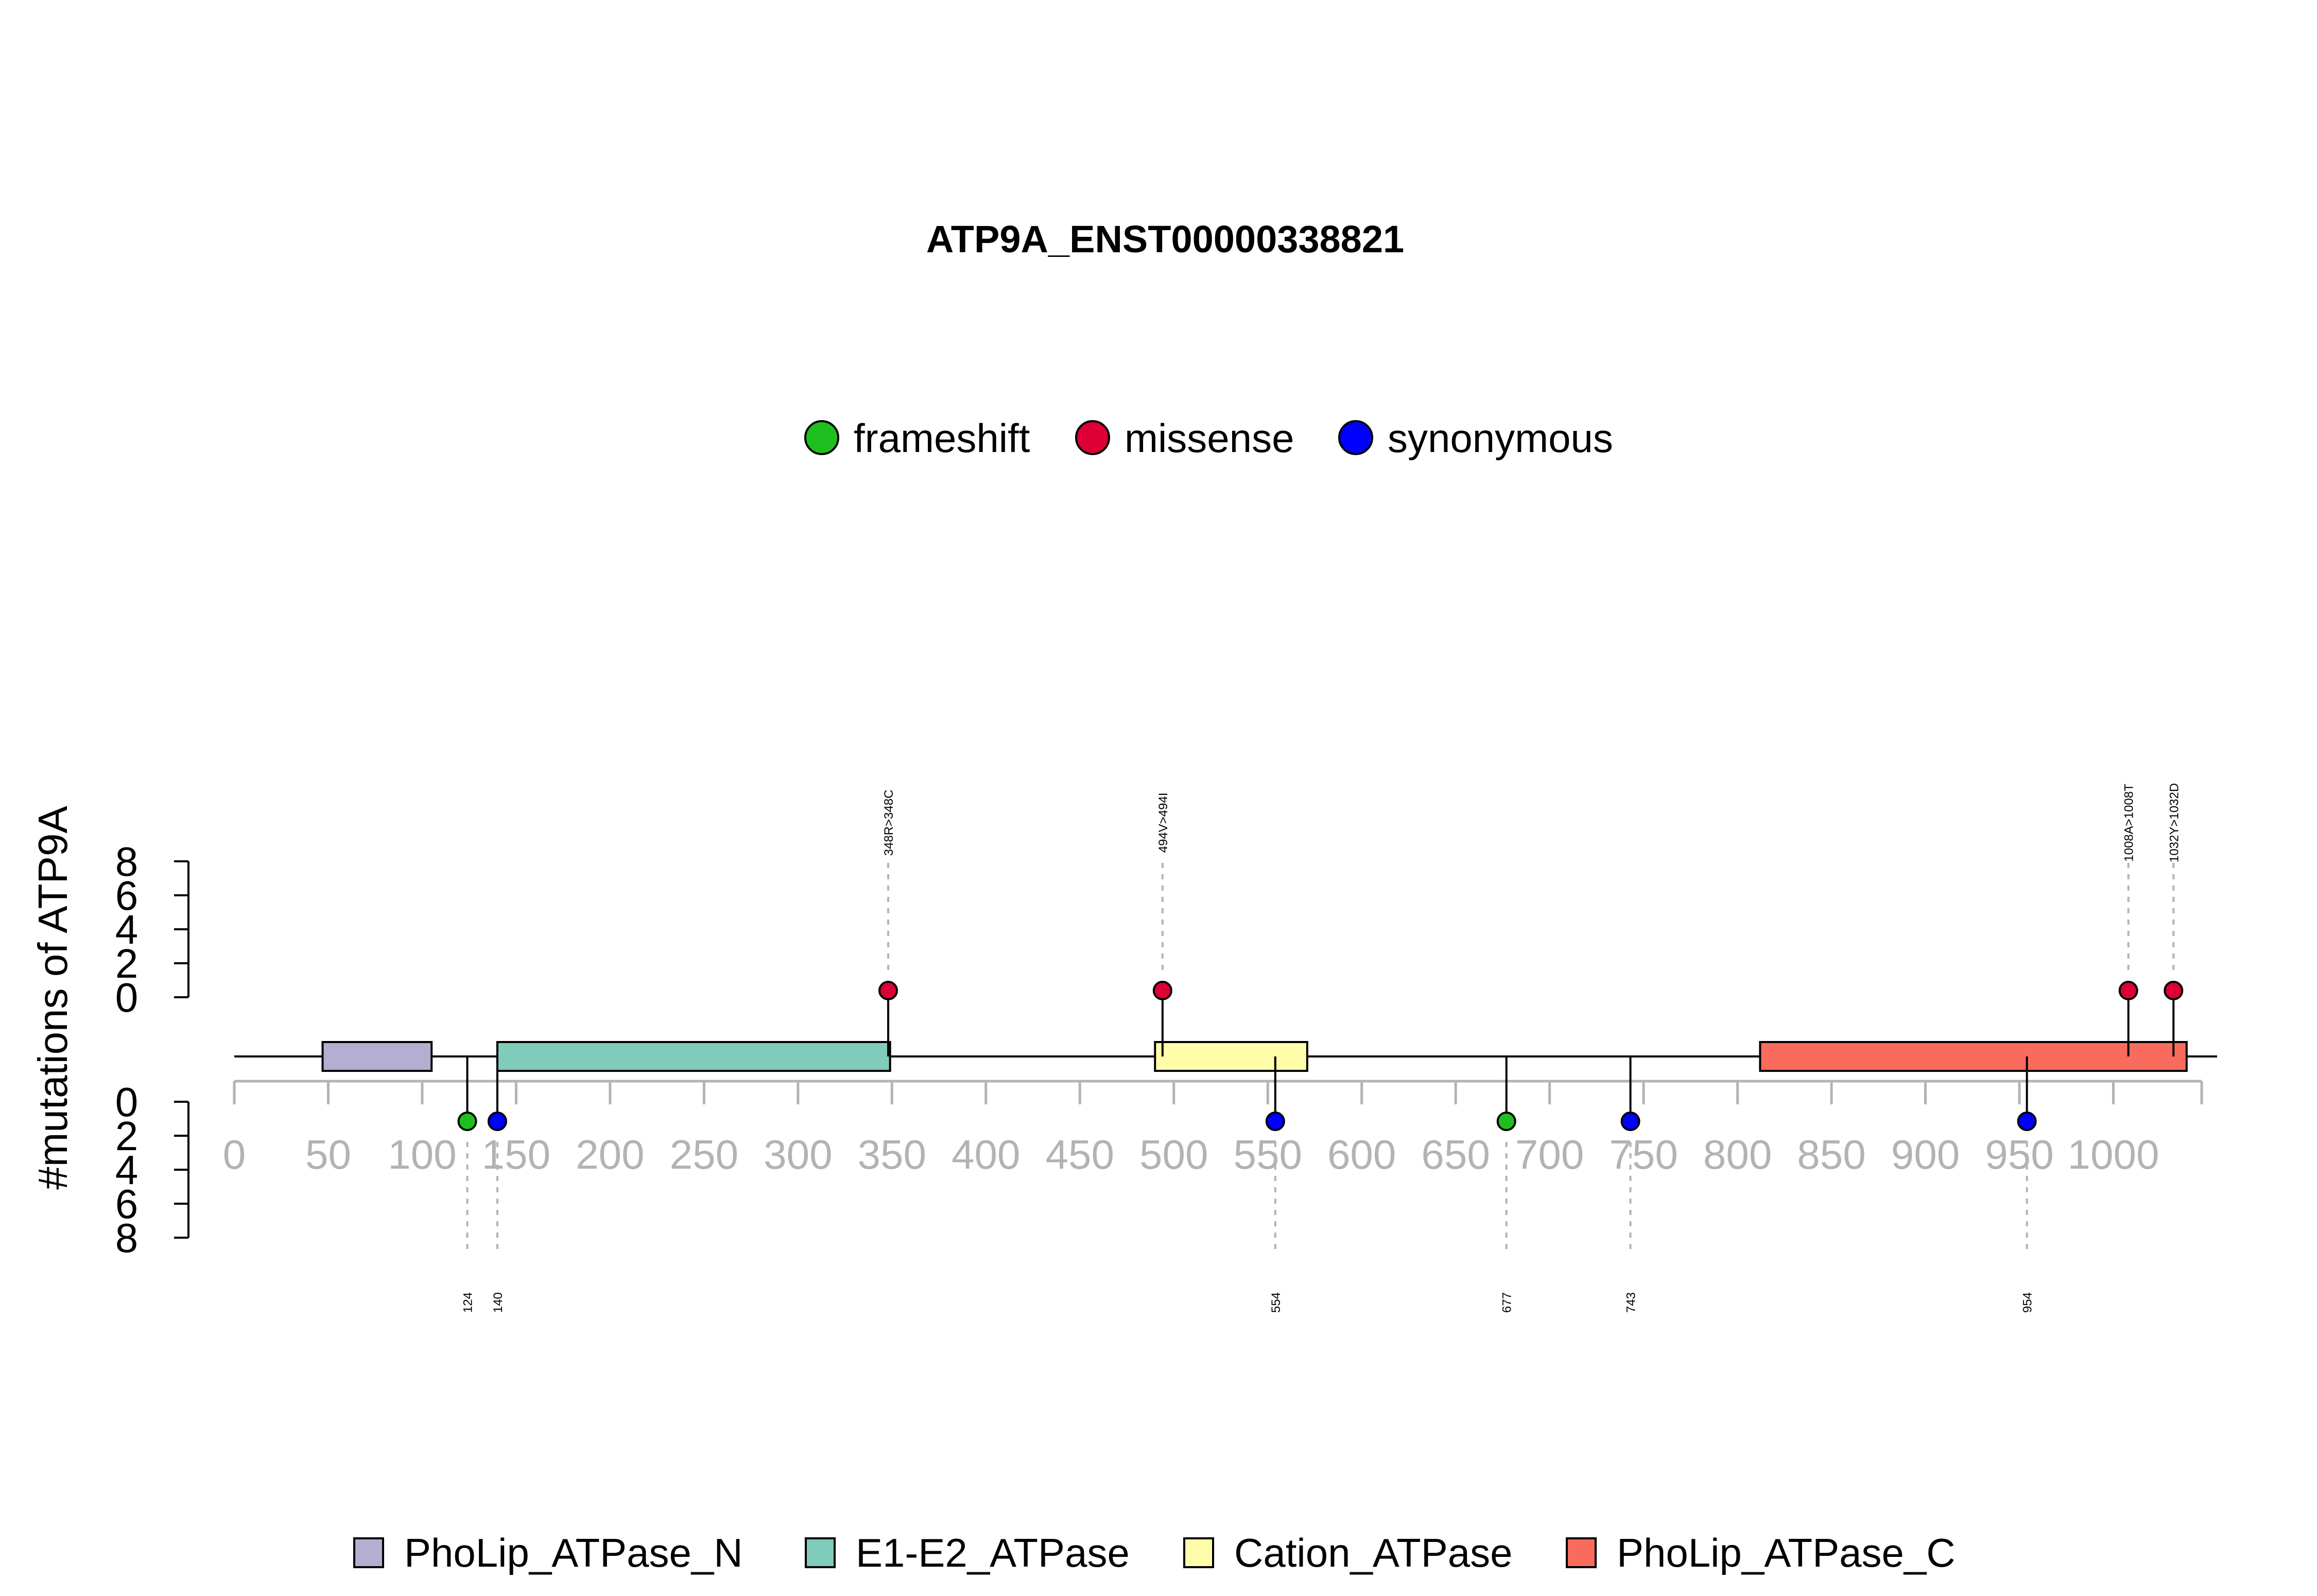 The width and height of the screenshot is (2317, 1596). I want to click on x-tick-label: 600, so click(1361, 1154).